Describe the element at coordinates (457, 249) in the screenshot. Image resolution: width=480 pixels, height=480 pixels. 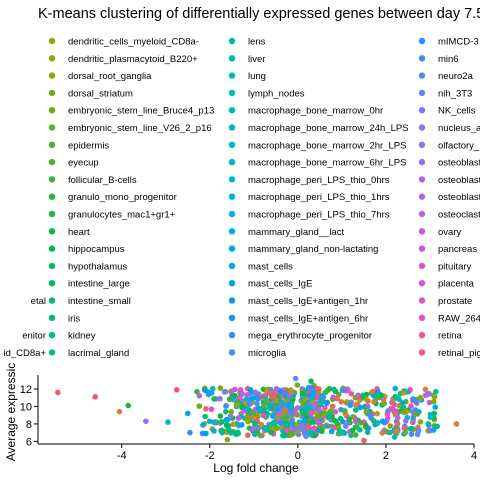
I see `legend-label: pancreas` at that location.